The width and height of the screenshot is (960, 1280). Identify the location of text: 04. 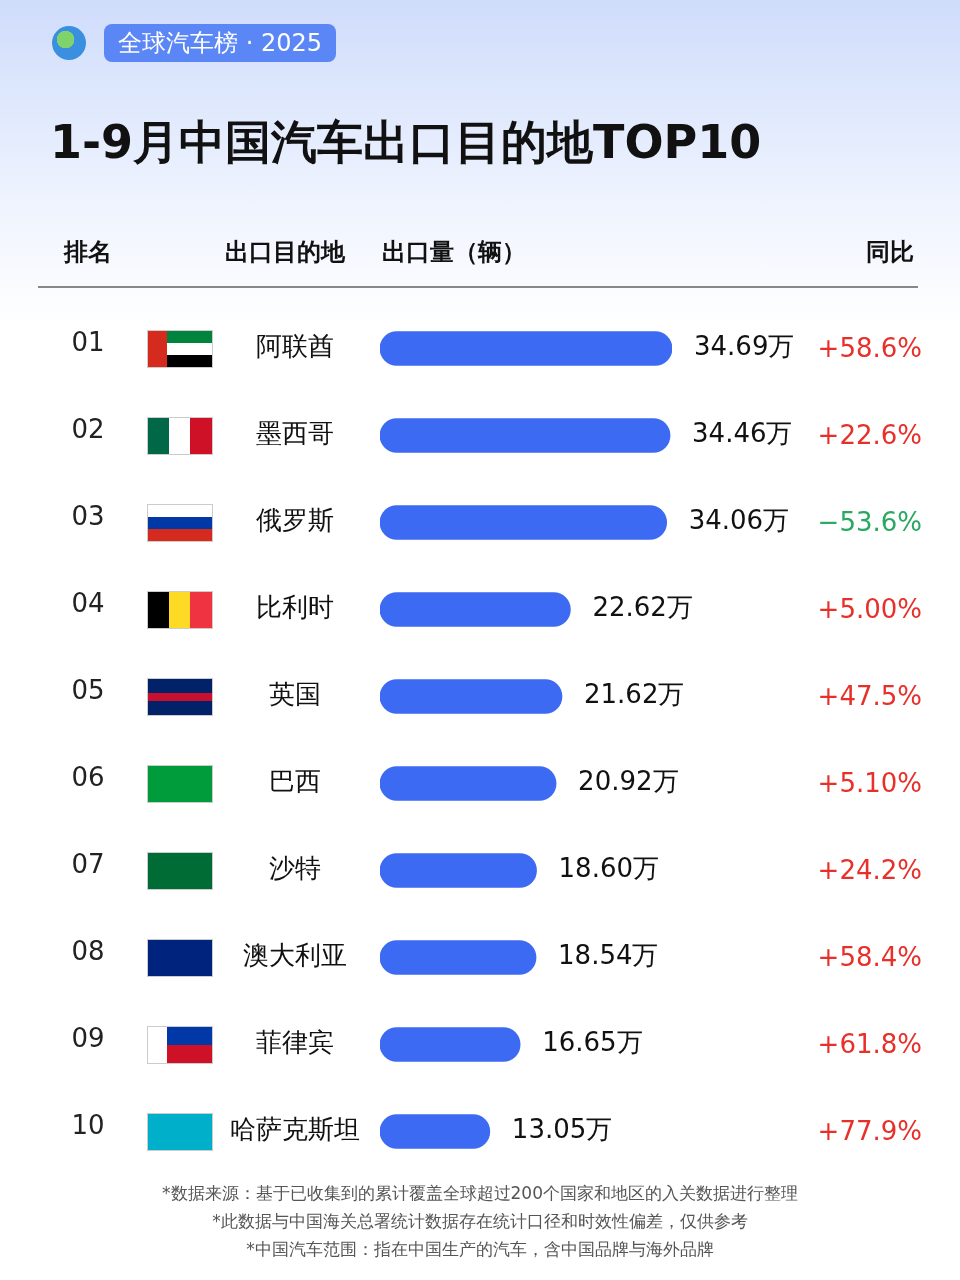
(88, 603).